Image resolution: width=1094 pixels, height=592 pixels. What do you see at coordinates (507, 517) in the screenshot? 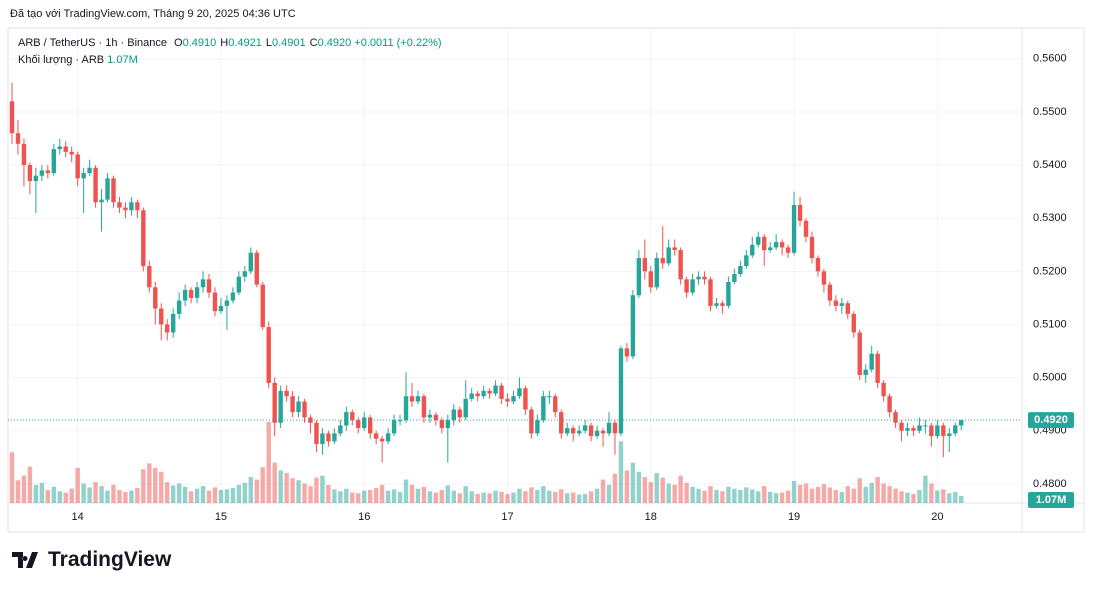
I see `x-tick-label: 17` at bounding box center [507, 517].